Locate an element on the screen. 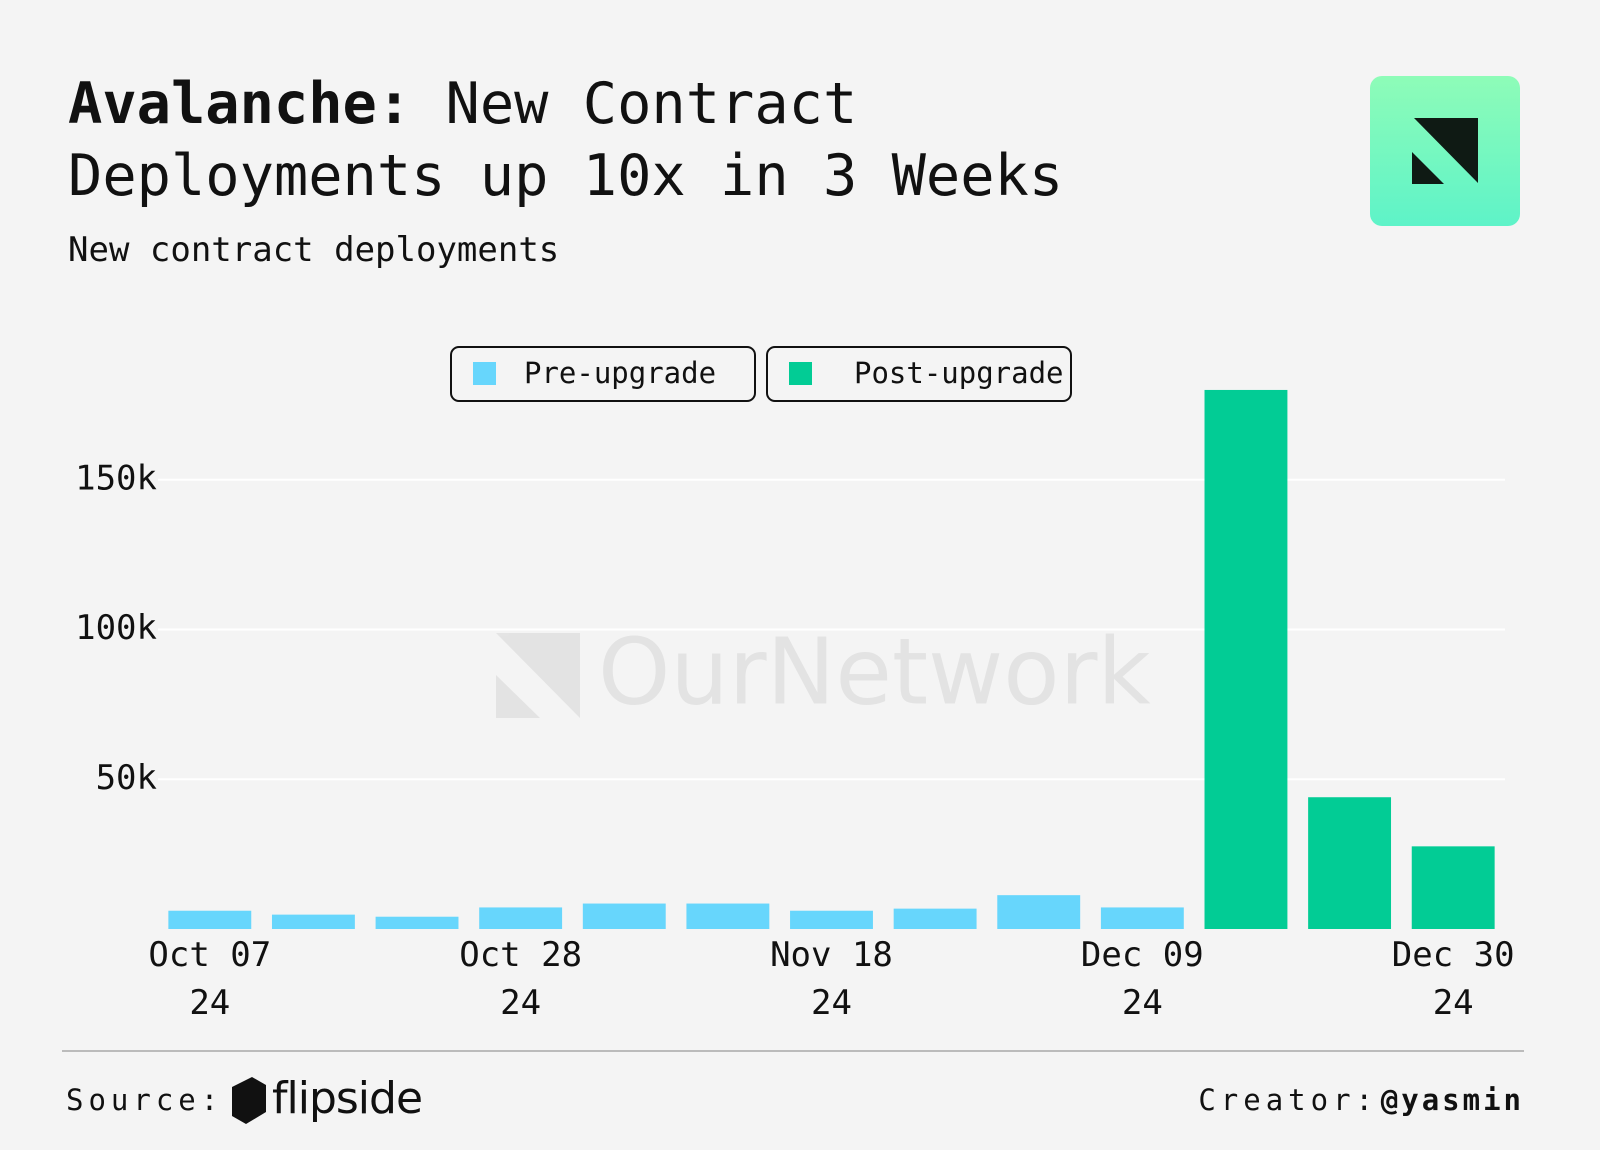 This screenshot has width=1600, height=1150. source-label: Source: is located at coordinates (145, 1100).